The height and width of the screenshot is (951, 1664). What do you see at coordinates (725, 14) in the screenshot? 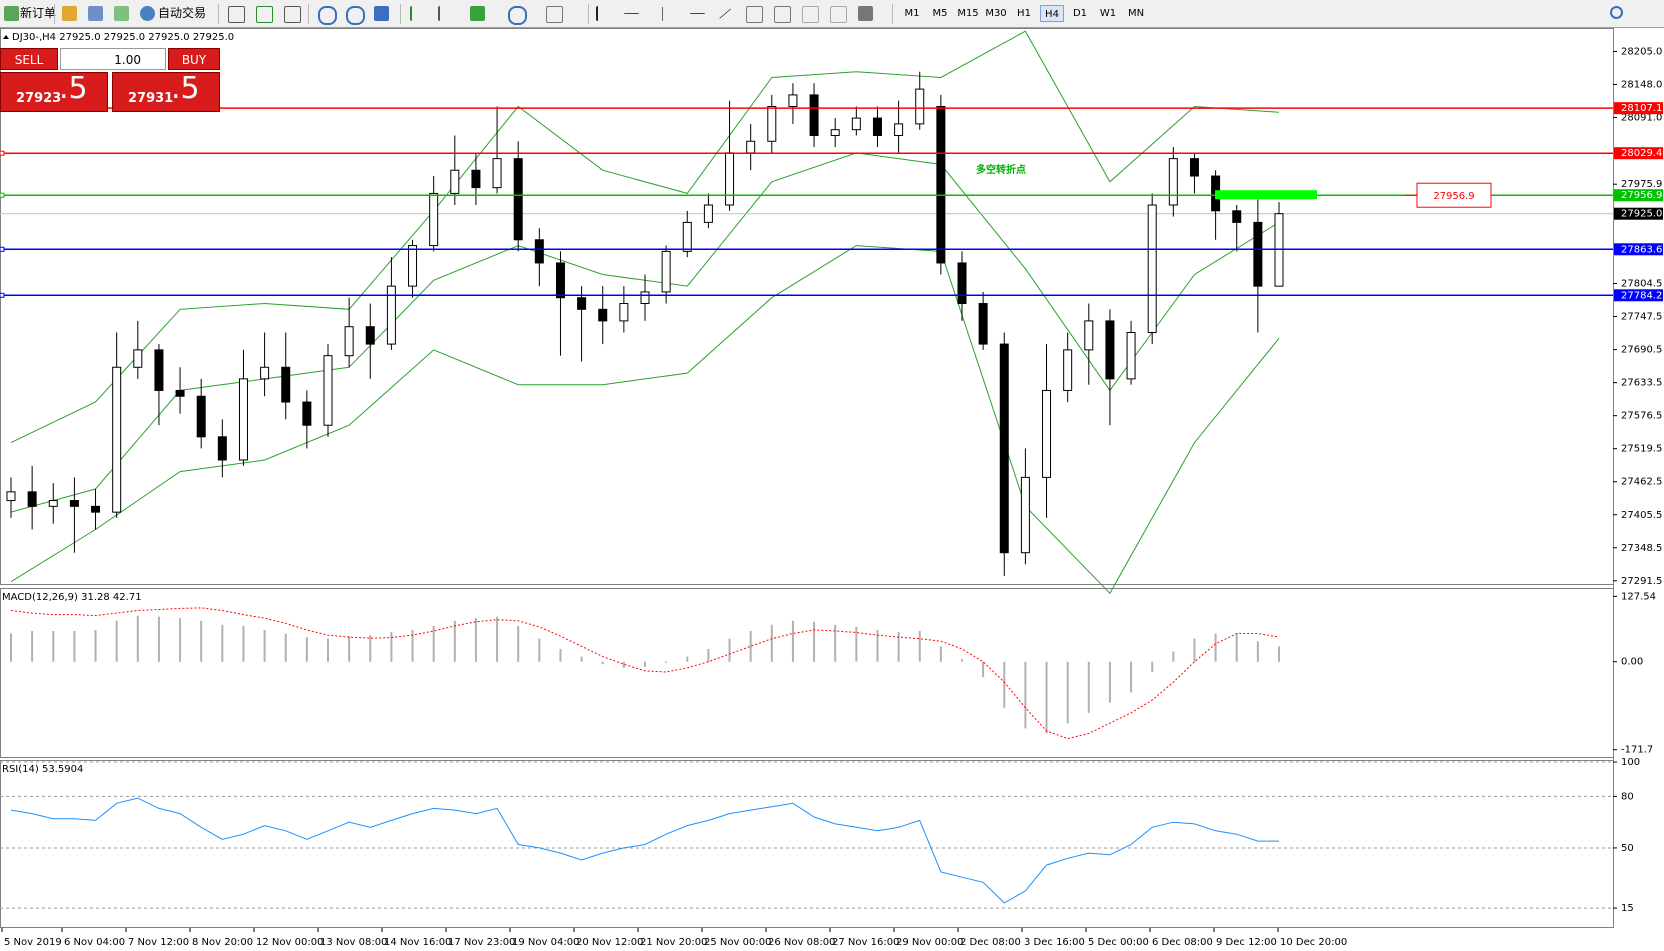
I see `trendline-button` at bounding box center [725, 14].